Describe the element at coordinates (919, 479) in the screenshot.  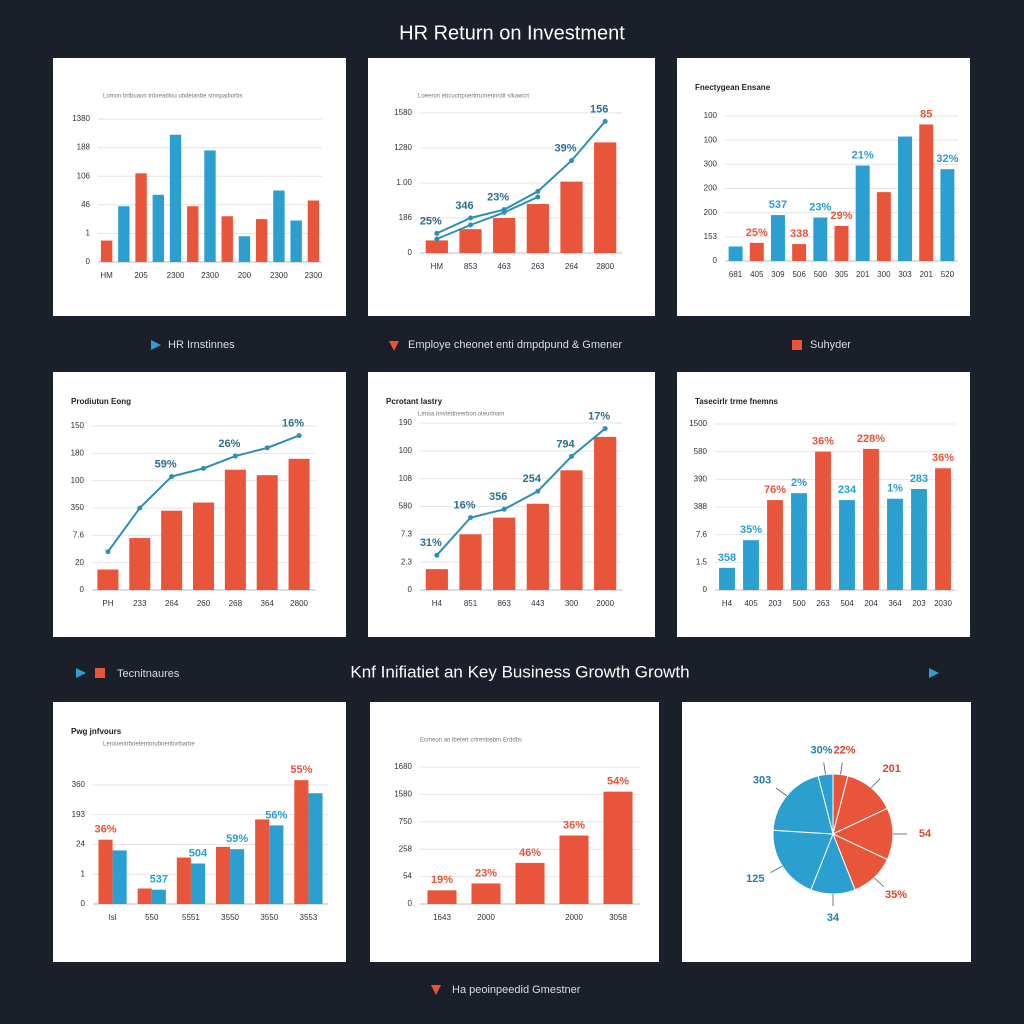
I see `data-label: 283` at that location.